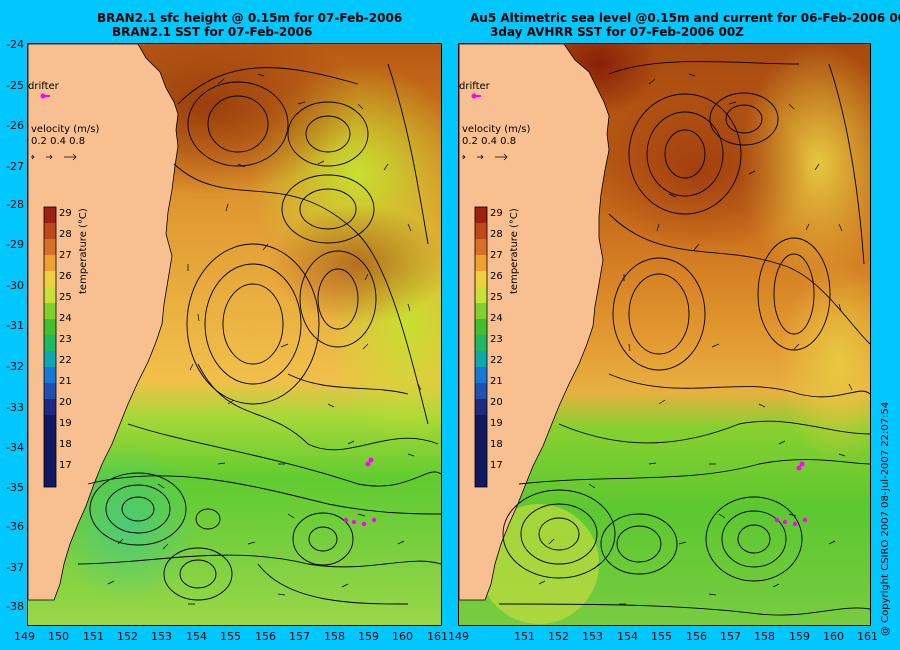 This screenshot has width=900, height=650. I want to click on y-tick-label: -28, so click(15, 204).